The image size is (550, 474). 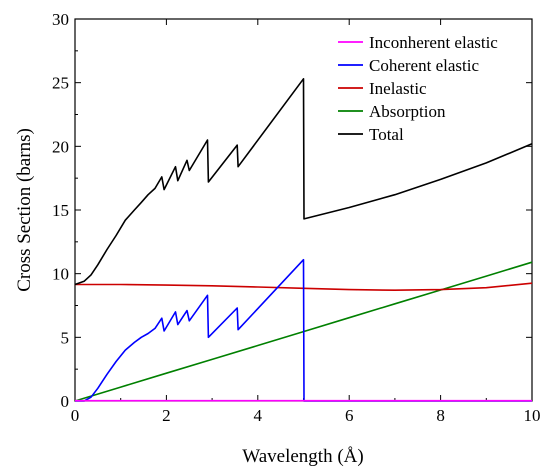 I want to click on y-axis-title: Cross Section (barns), so click(x=24, y=210).